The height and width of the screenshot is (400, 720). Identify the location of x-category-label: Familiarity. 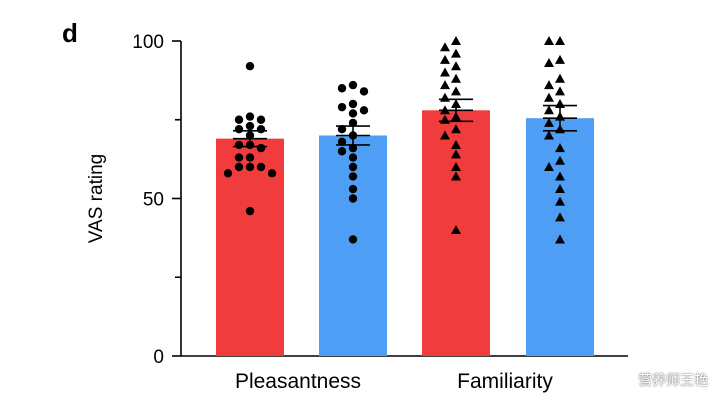
(505, 381).